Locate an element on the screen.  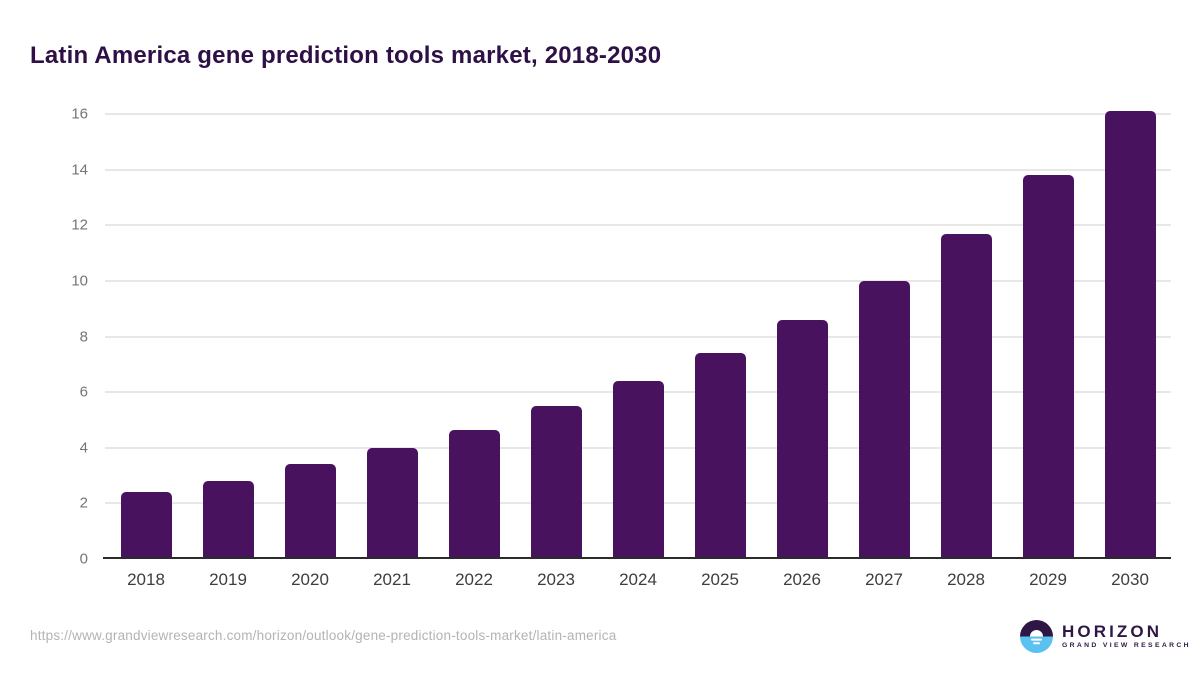
bar-2018 is located at coordinates (146, 525).